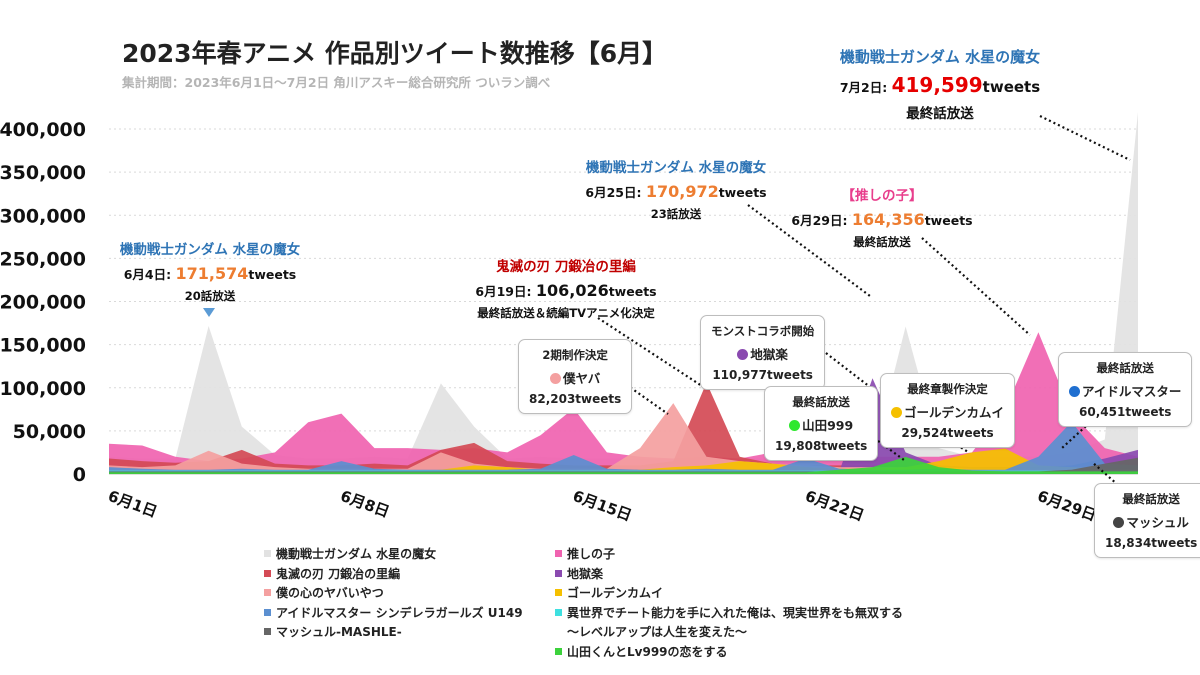 The width and height of the screenshot is (1200, 675). I want to click on y-tick-label: 50,000, so click(49, 432).